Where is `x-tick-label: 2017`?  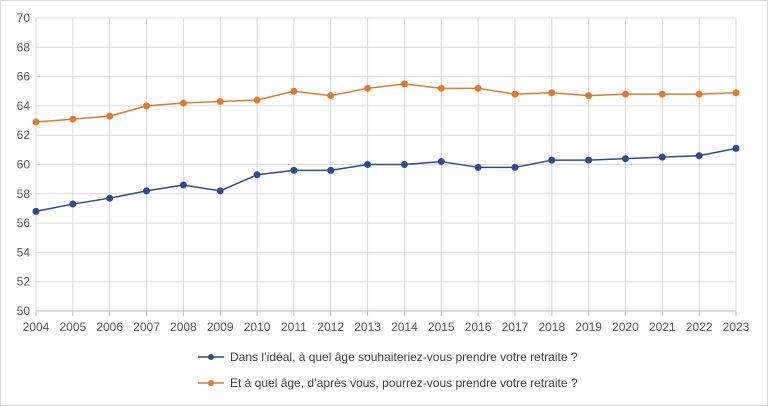
x-tick-label: 2017 is located at coordinates (515, 327).